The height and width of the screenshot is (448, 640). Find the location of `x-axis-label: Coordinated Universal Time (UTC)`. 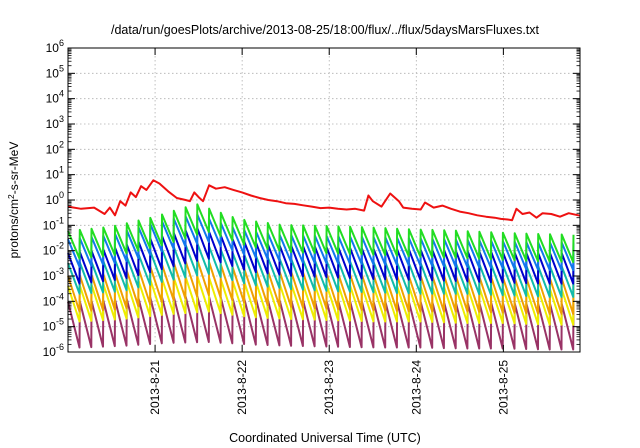

x-axis-label: Coordinated Universal Time (UTC) is located at coordinates (325, 438).